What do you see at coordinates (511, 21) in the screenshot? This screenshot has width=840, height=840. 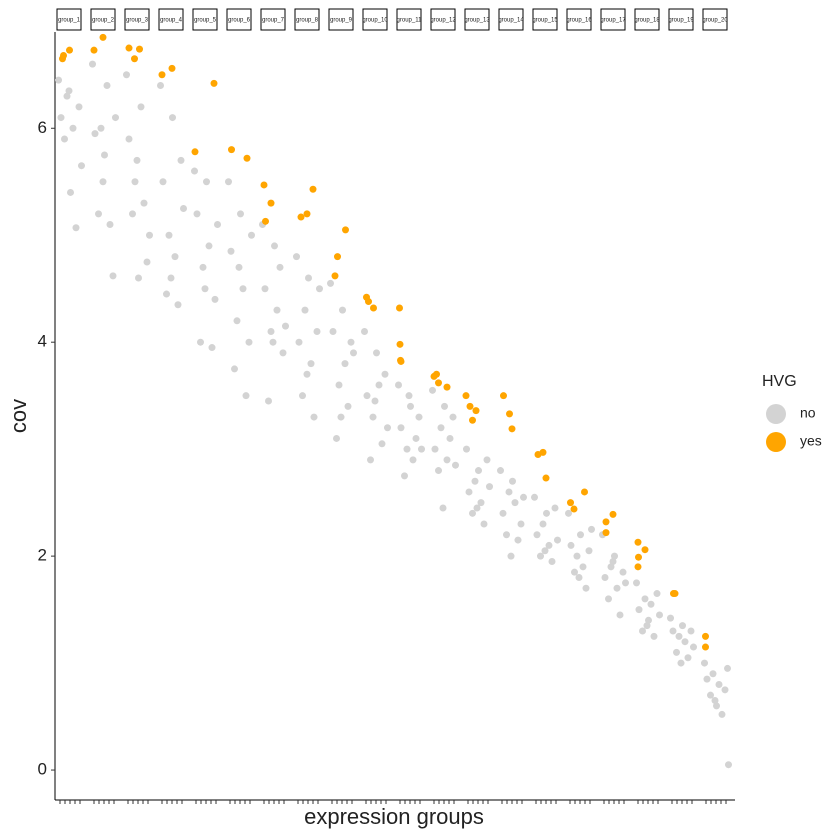 I see `facet-label: group_14` at bounding box center [511, 21].